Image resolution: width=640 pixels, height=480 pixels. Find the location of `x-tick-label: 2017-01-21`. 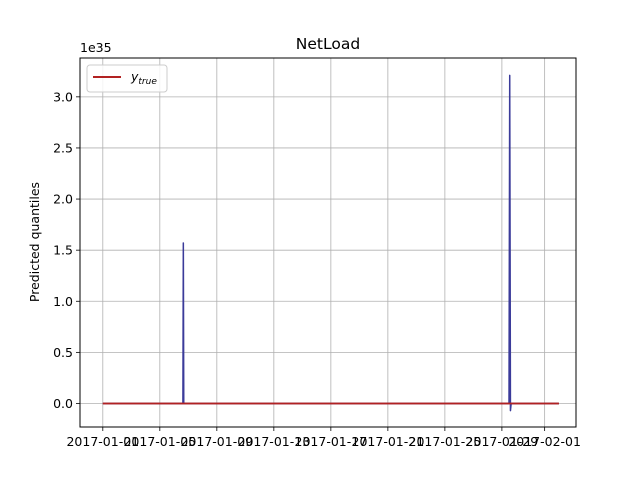

x-tick-label: 2017-01-21 is located at coordinates (388, 441).